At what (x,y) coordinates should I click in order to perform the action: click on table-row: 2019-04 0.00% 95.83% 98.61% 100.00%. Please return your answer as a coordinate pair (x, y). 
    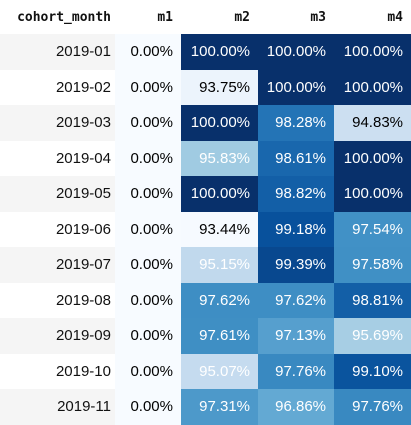
    Looking at the image, I should click on (205, 159).